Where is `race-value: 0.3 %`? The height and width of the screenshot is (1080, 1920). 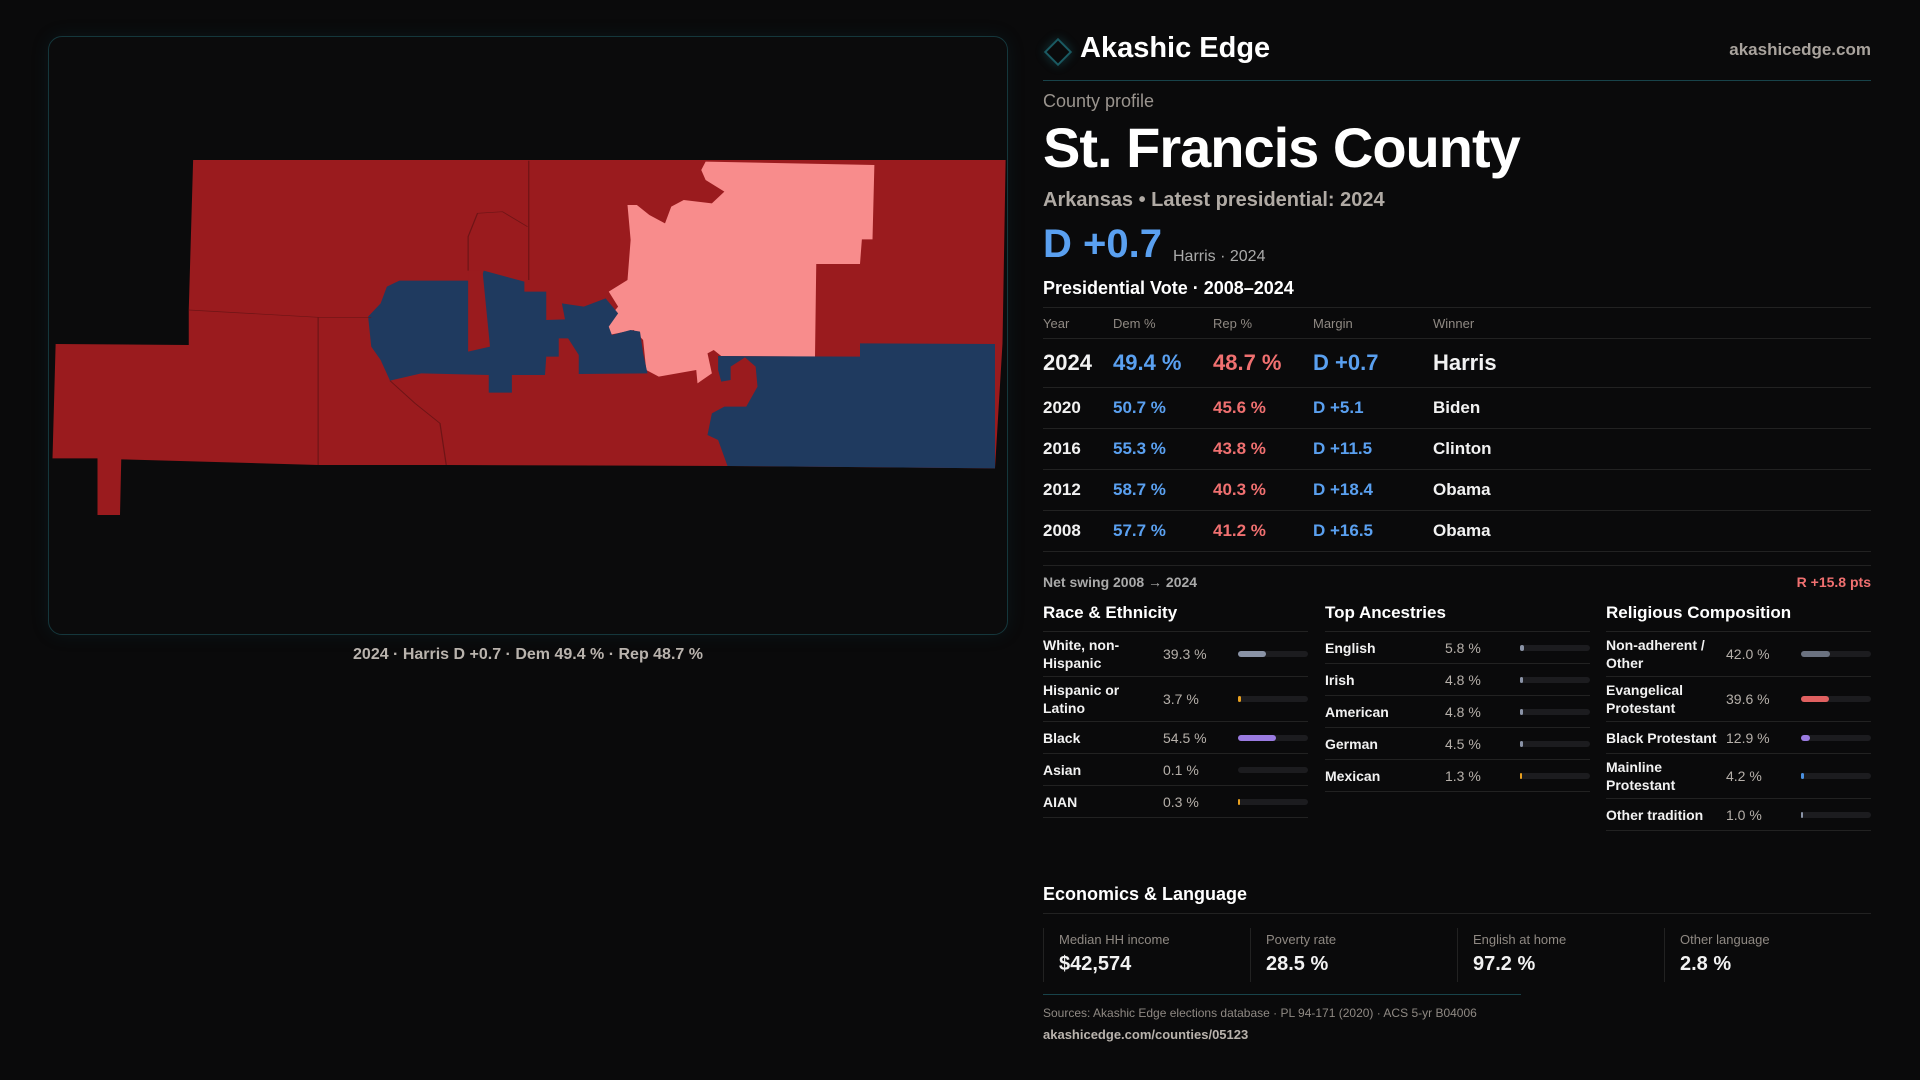
race-value: 0.3 % is located at coordinates (1181, 801).